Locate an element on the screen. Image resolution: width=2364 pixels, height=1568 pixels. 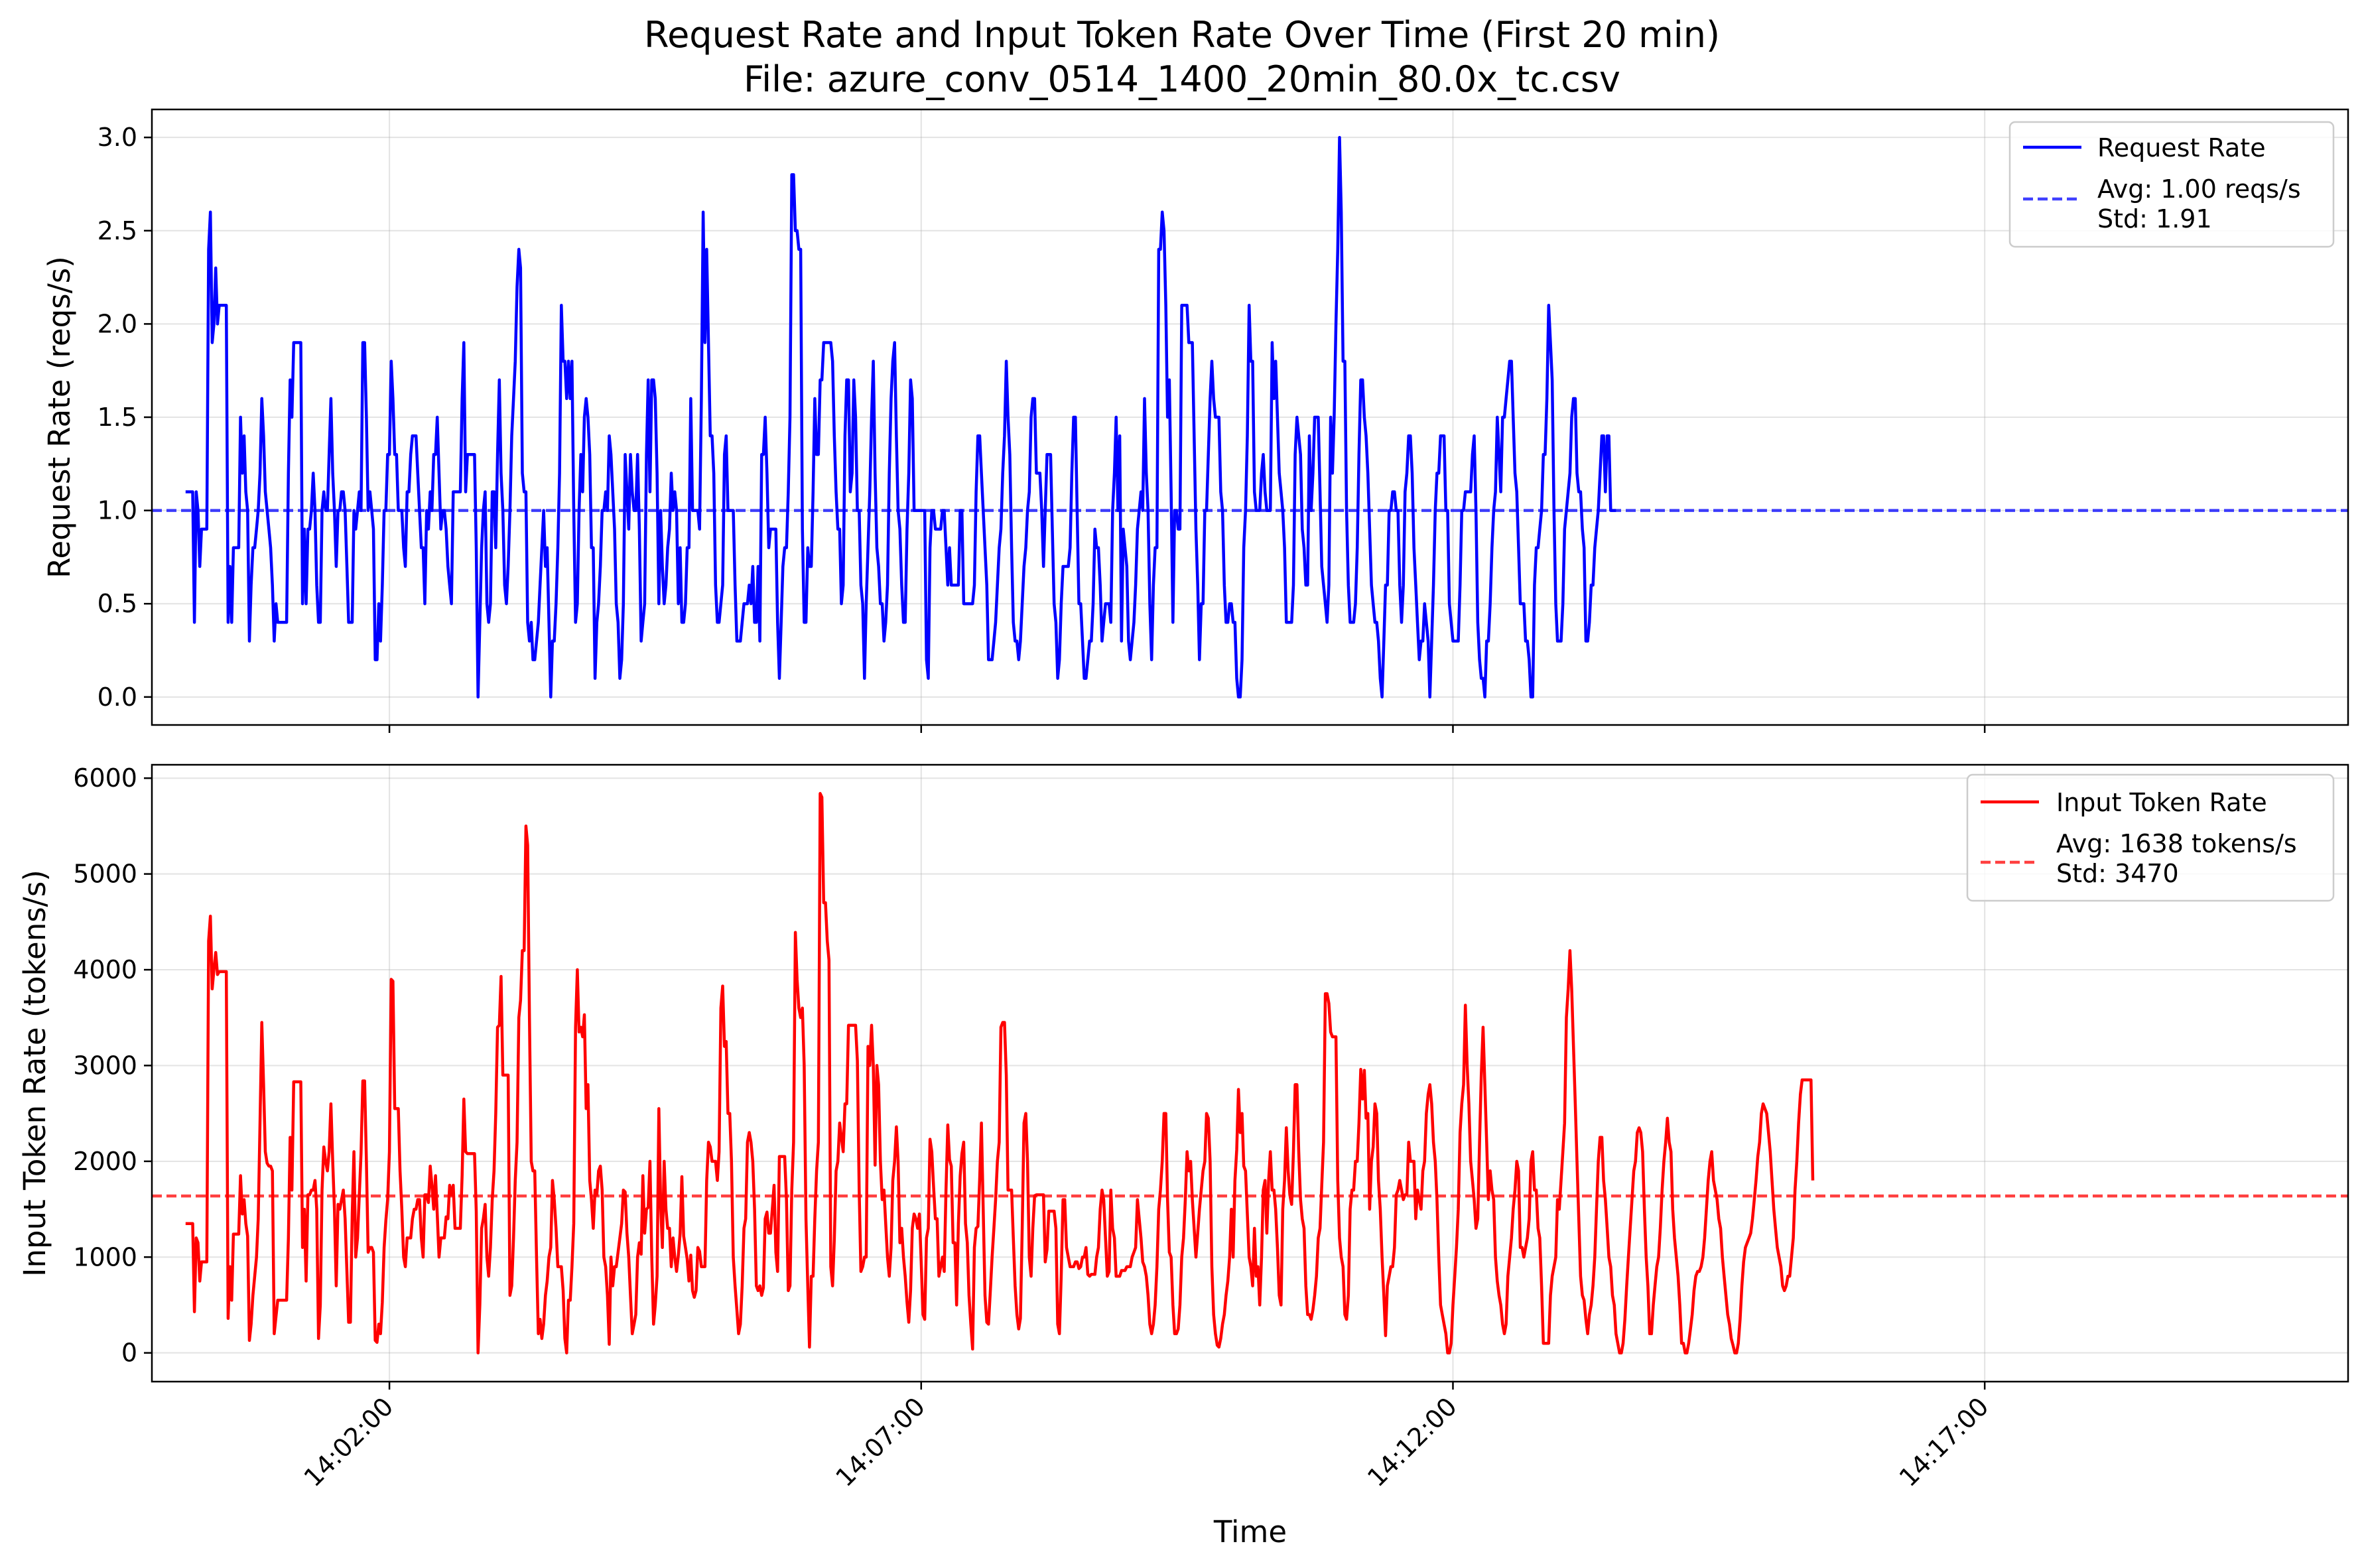
y-tick-label: 2.0 is located at coordinates (117, 323).